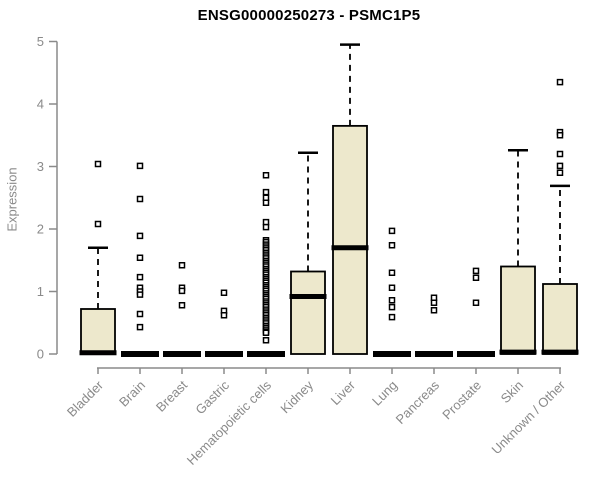 The height and width of the screenshot is (500, 600). I want to click on y-tick-label: 3, so click(40, 166).